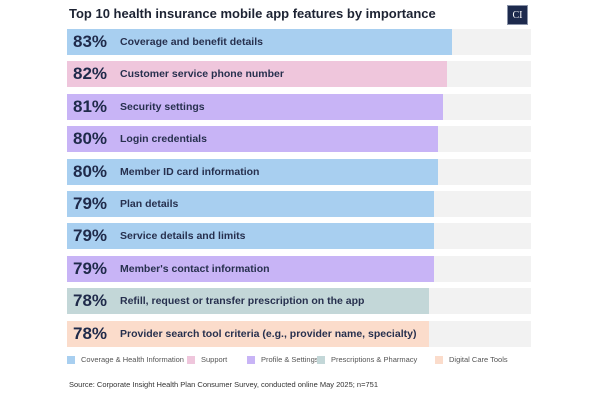 The height and width of the screenshot is (400, 600). Describe the element at coordinates (250, 204) in the screenshot. I see `bar: 79% Plan details` at that location.